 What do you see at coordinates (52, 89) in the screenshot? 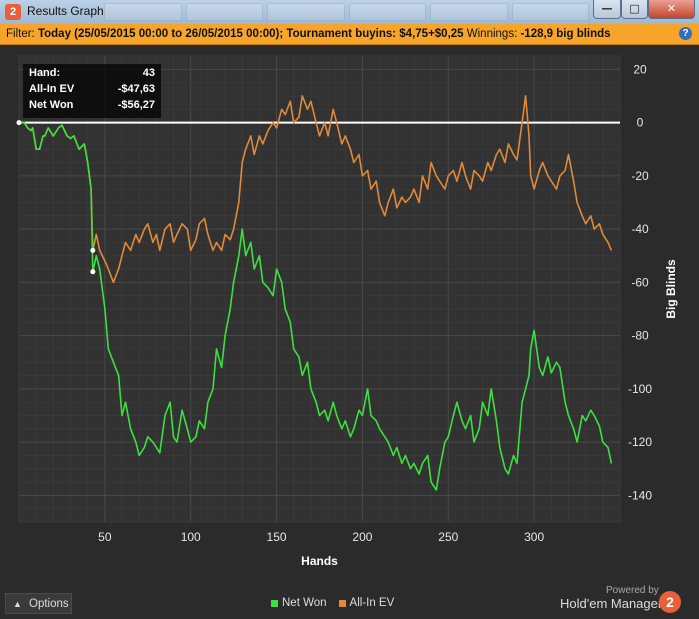
I see `all-in-ev-label: All-In EV` at bounding box center [52, 89].